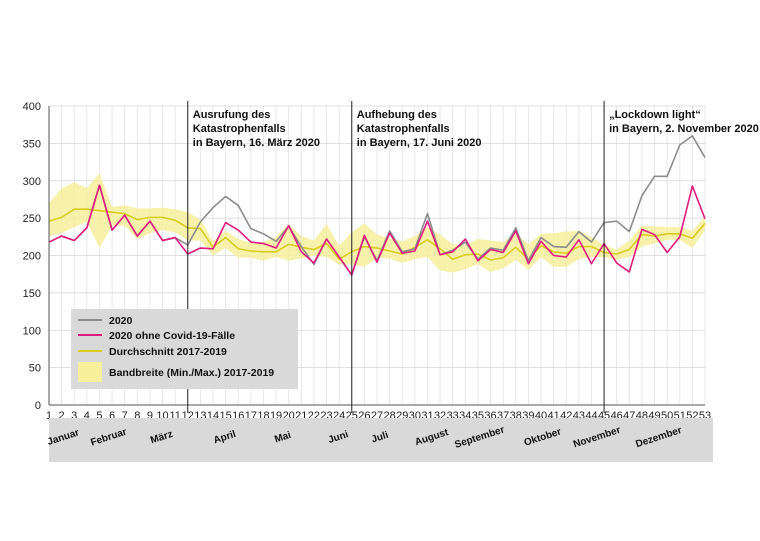  Describe the element at coordinates (49, 416) in the screenshot. I see `x-tick-label: 1` at that location.